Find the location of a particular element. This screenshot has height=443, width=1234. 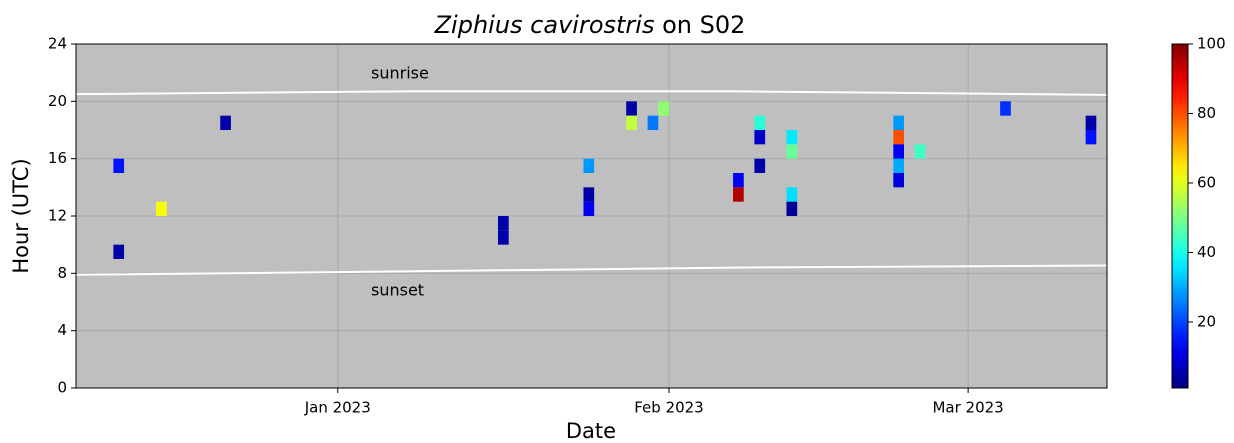

colorbar-tick-label: 20 is located at coordinates (1206, 321).